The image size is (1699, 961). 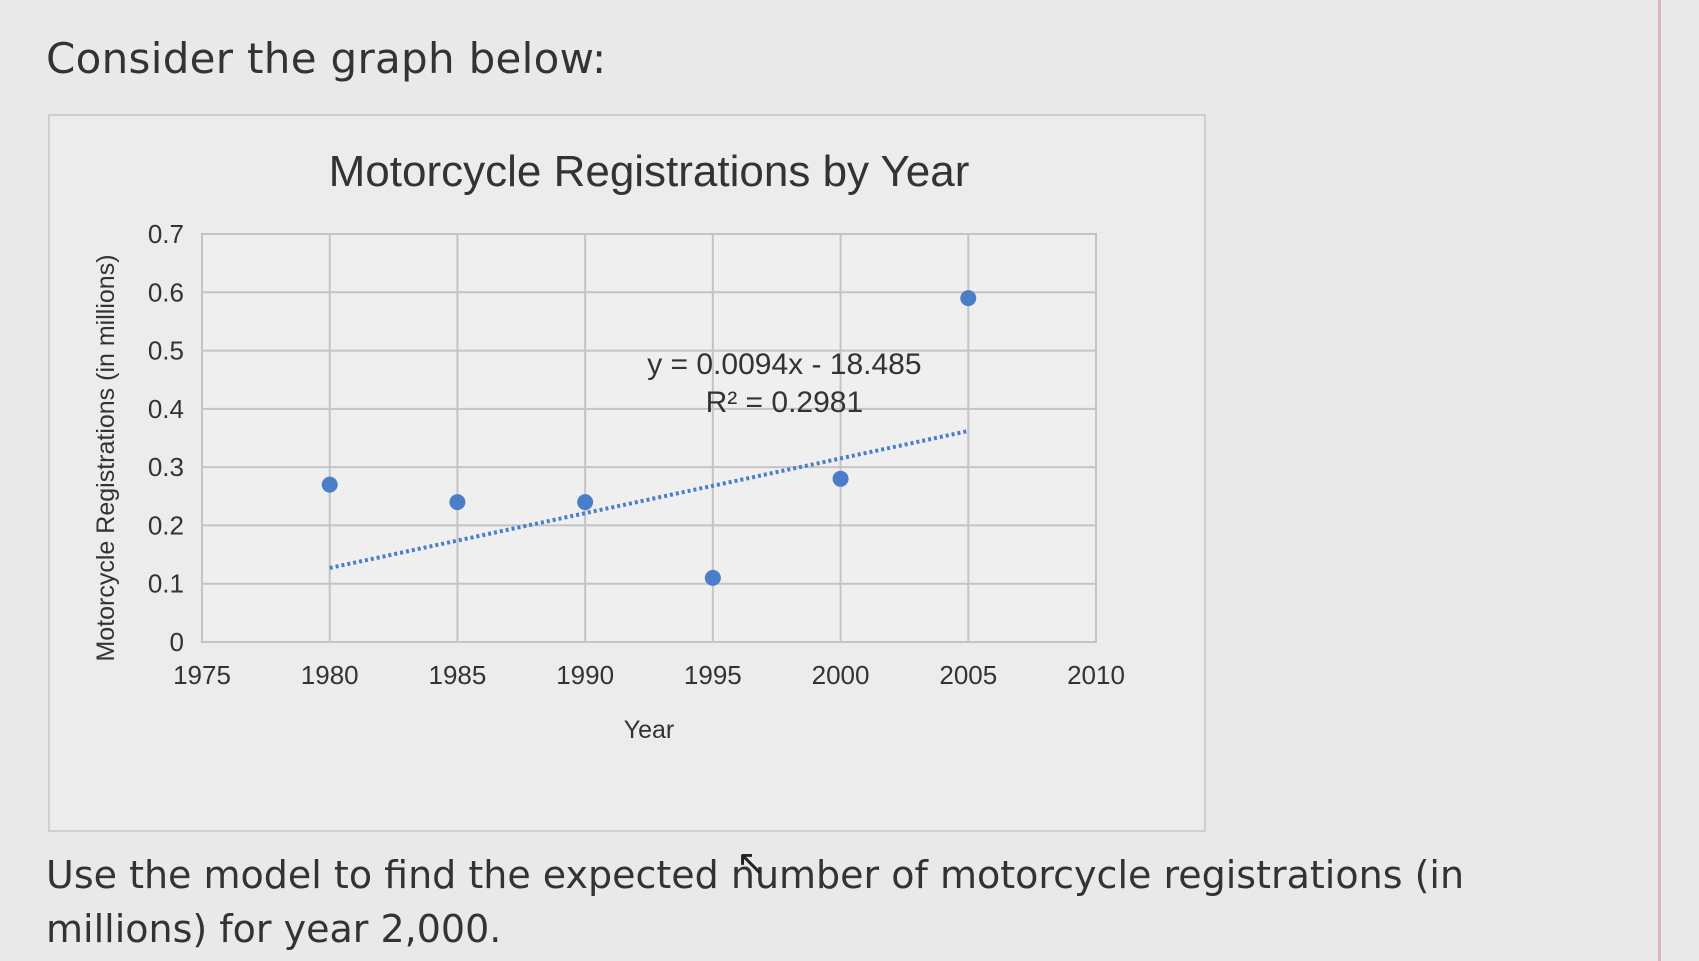 What do you see at coordinates (841, 675) in the screenshot?
I see `x-tick-label: 2000` at bounding box center [841, 675].